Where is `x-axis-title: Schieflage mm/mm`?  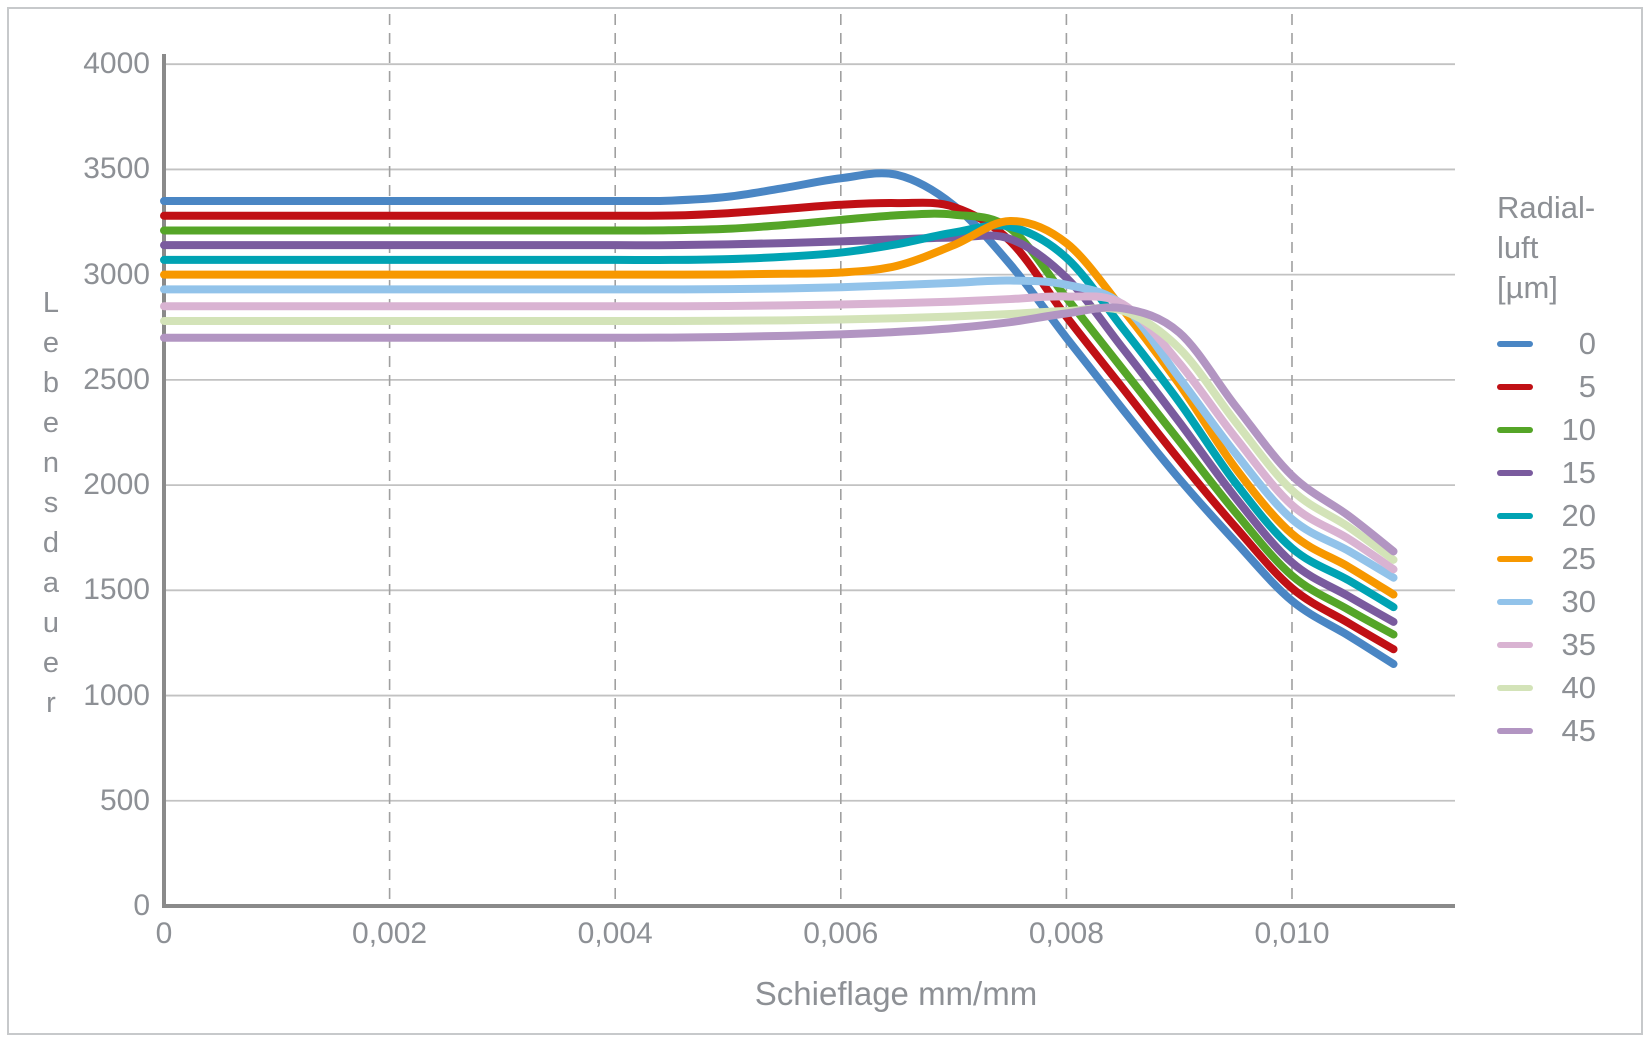 x-axis-title: Schieflage mm/mm is located at coordinates (896, 993).